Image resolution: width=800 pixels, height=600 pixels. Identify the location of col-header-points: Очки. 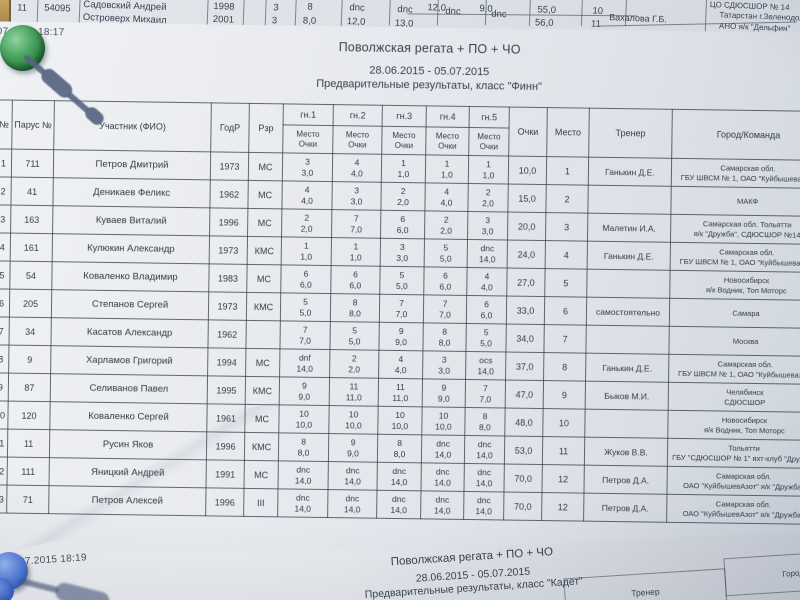
(528, 132).